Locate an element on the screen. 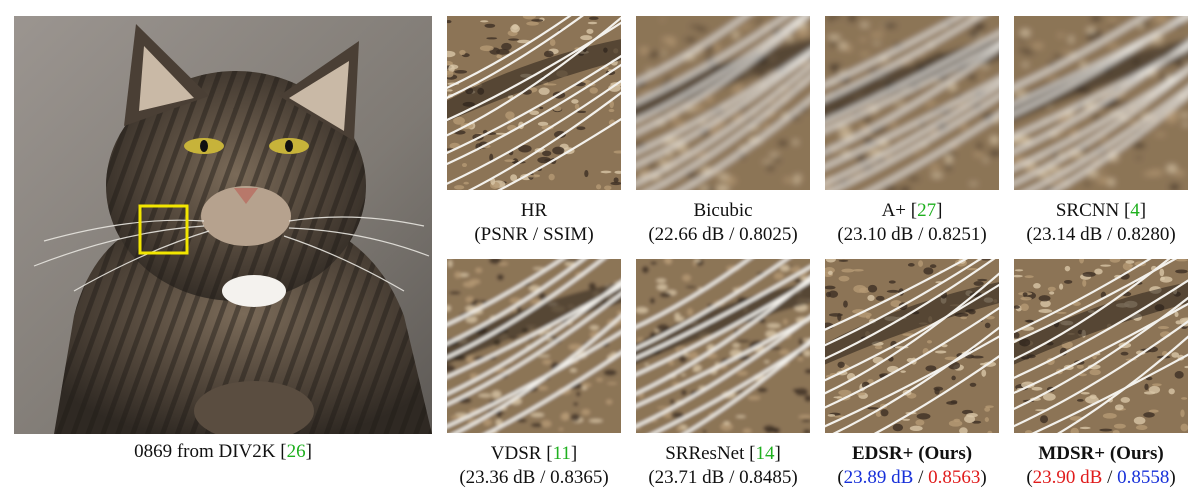 The width and height of the screenshot is (1200, 504). highlight-box is located at coordinates (163, 229).